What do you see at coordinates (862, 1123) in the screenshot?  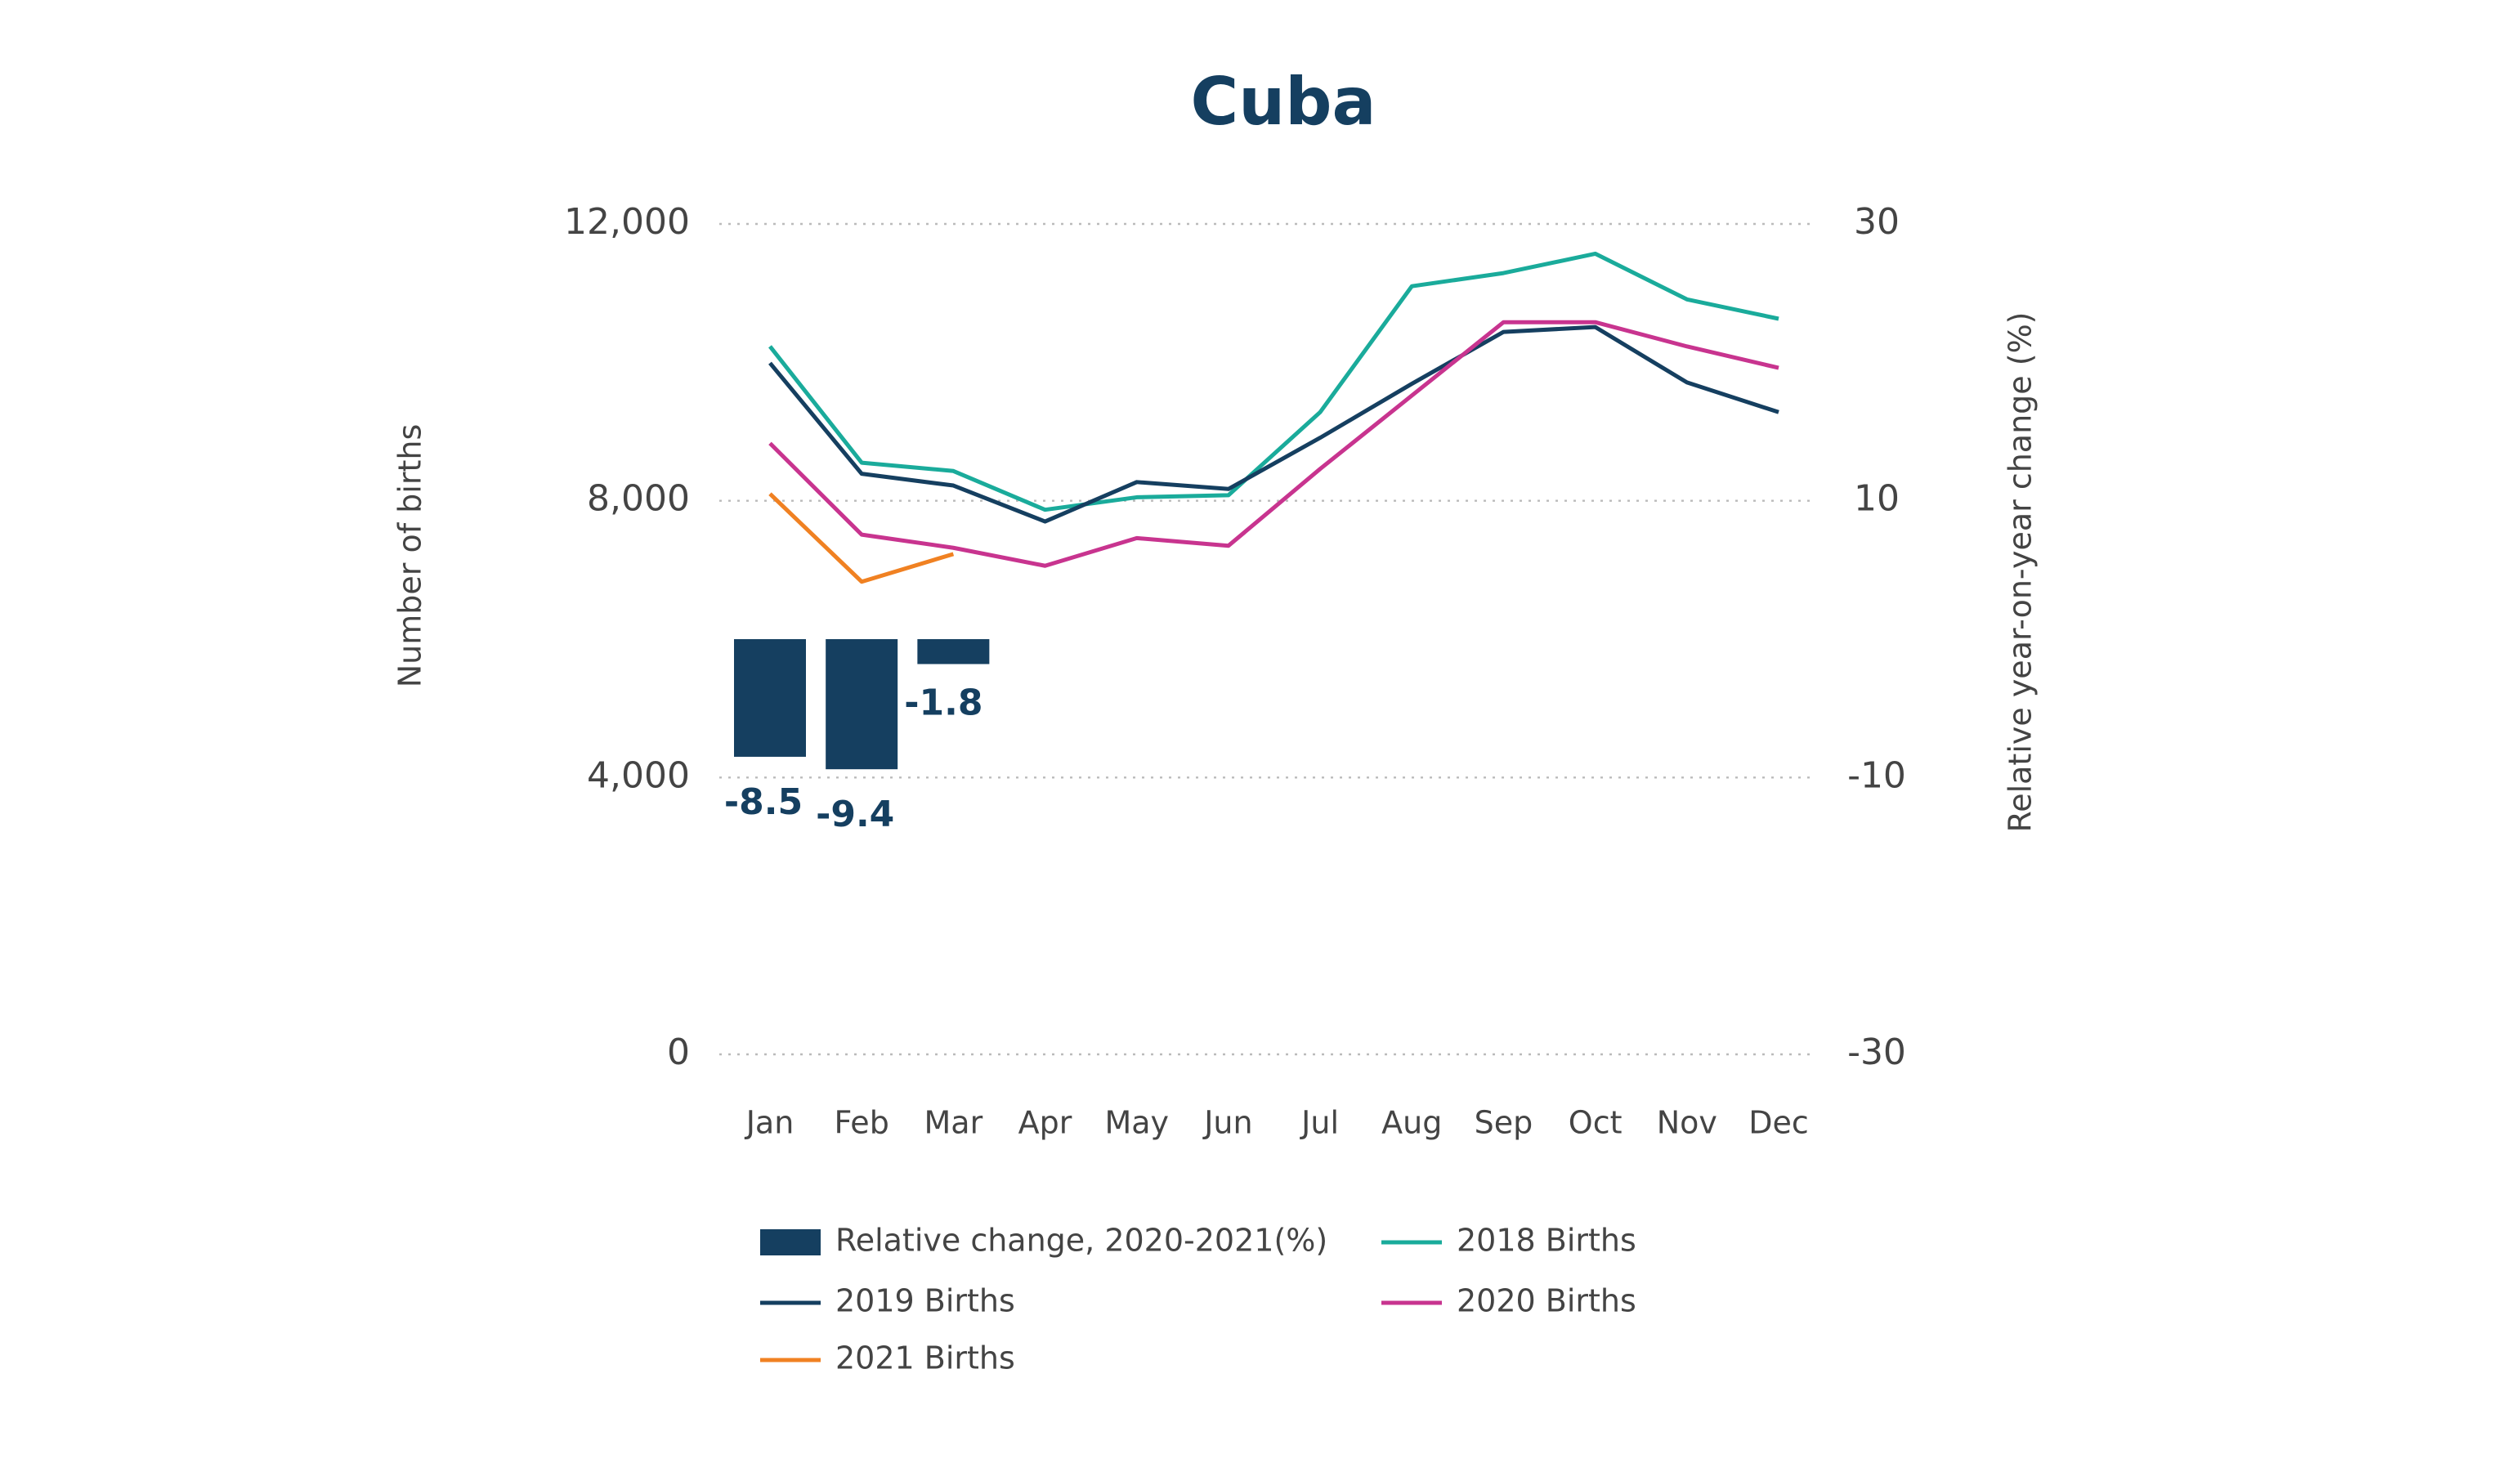 I see `x-tick-label: Feb` at bounding box center [862, 1123].